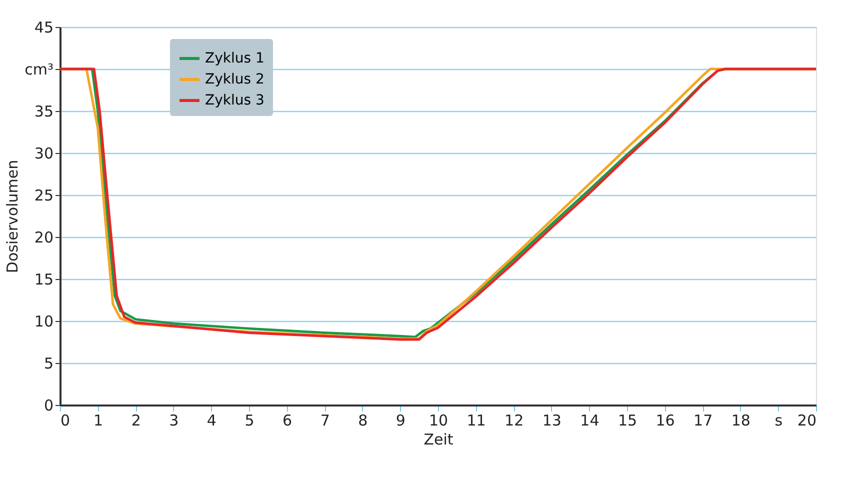 The width and height of the screenshot is (861, 488). I want to click on legend-label: Zyklus 2, so click(234, 80).